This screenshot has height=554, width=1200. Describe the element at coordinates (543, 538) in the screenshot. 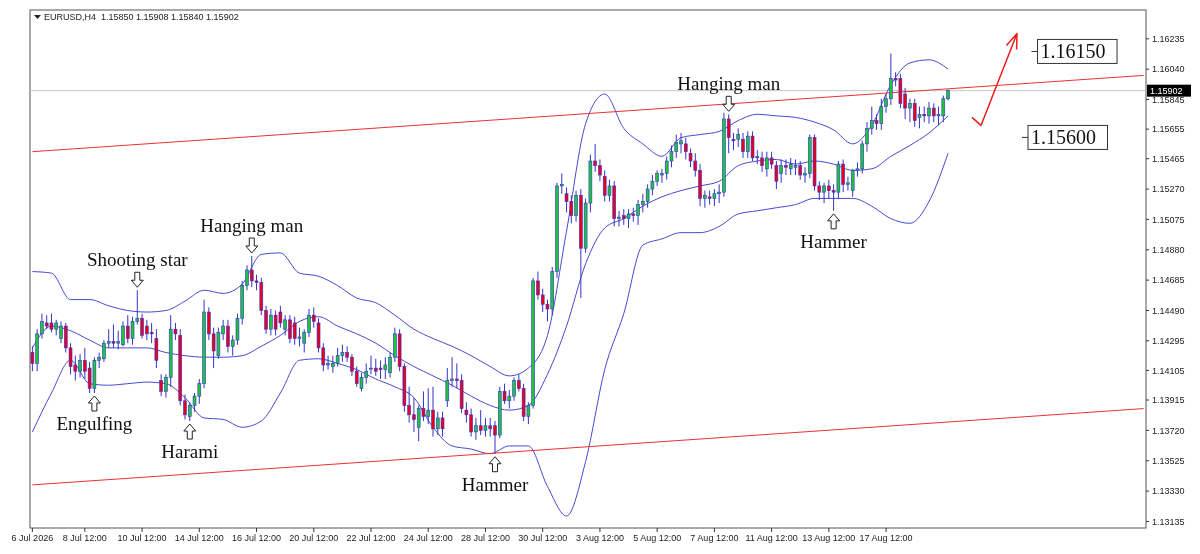

I see `x-tick-label: 30 Jul 12:00` at that location.